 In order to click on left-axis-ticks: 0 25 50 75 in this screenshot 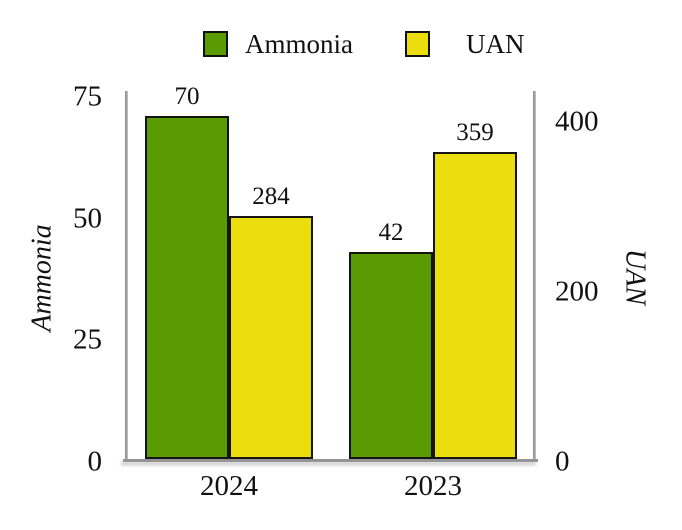, I will do `click(51, 265)`.